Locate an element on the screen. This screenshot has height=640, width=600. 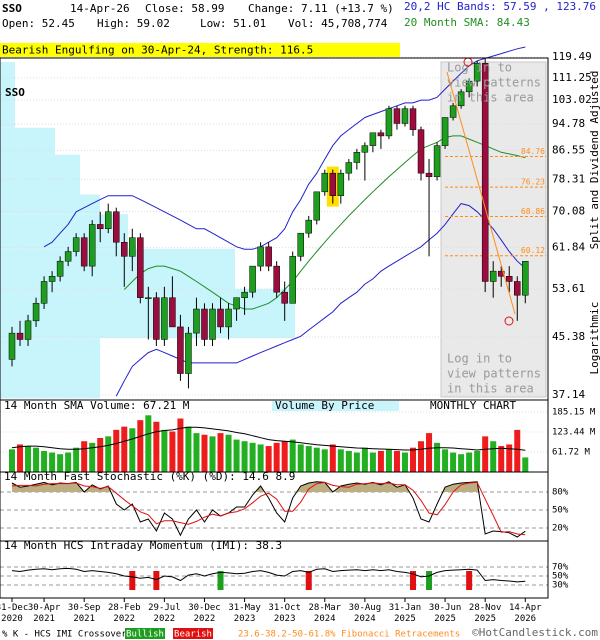
bullish-swatch is located at coordinates (145, 633).